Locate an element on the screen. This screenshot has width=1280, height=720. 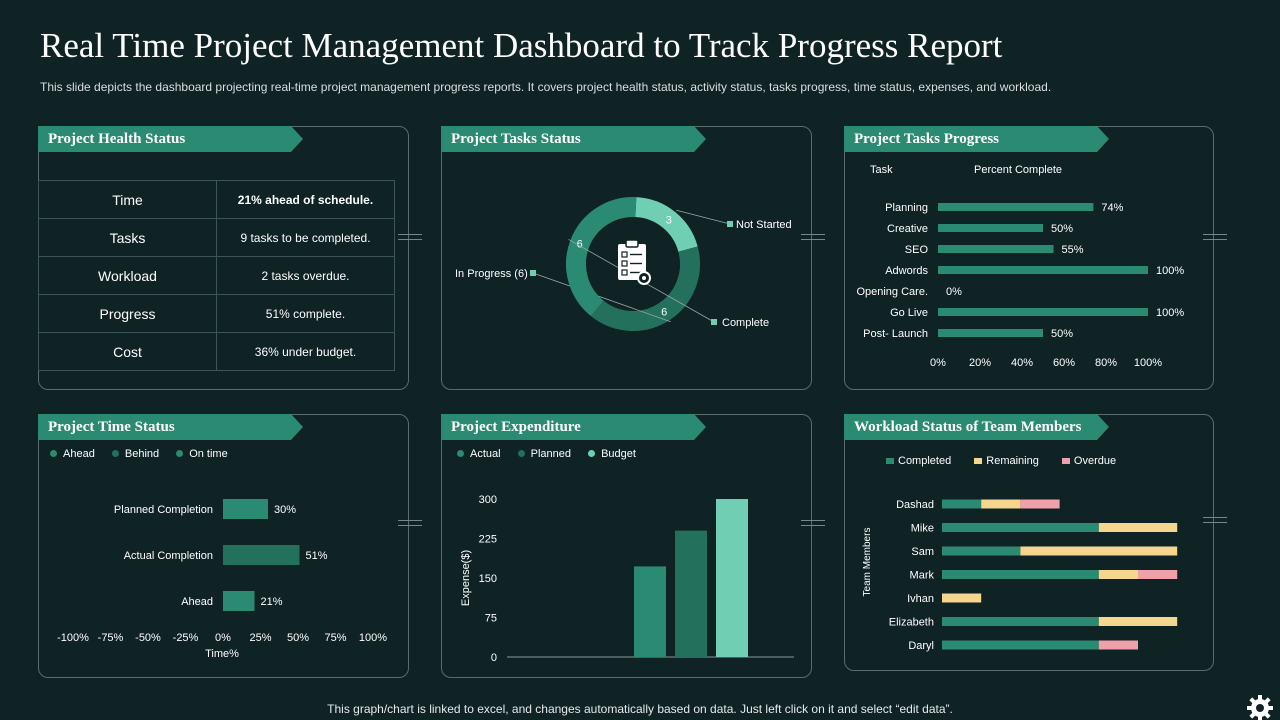
workload-legend: Completed Remaining Overdue is located at coordinates (1001, 461).